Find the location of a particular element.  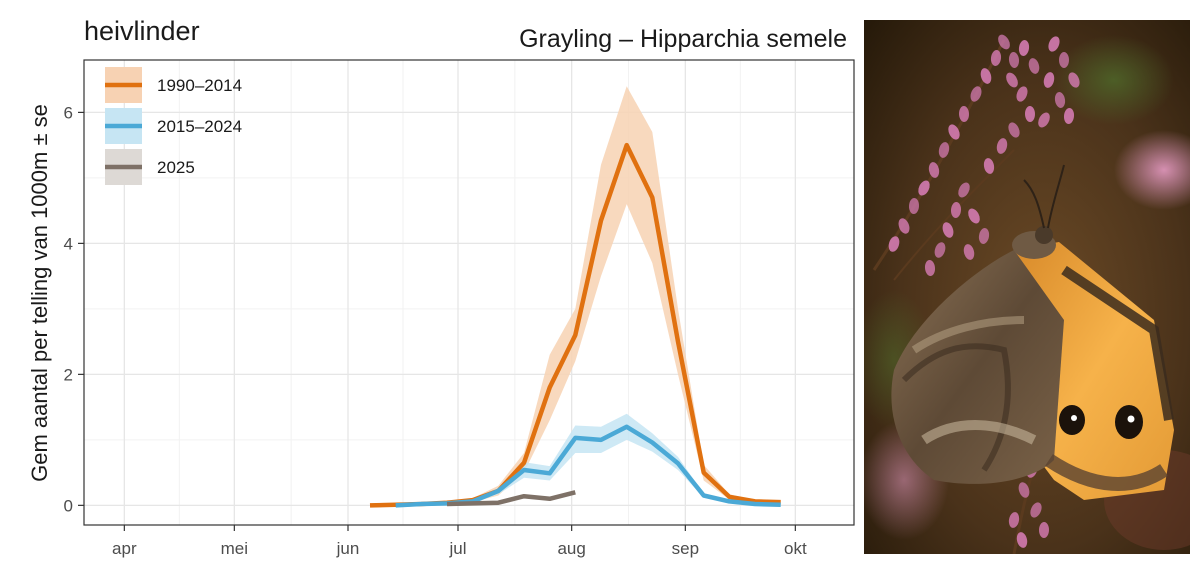

legend-label: 1990–2014 is located at coordinates (199, 85).